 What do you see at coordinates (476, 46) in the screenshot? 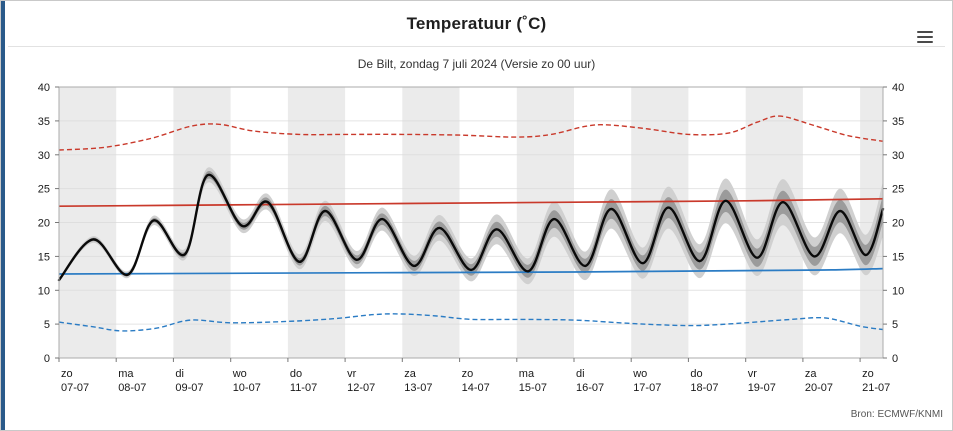
I see `title-divider` at bounding box center [476, 46].